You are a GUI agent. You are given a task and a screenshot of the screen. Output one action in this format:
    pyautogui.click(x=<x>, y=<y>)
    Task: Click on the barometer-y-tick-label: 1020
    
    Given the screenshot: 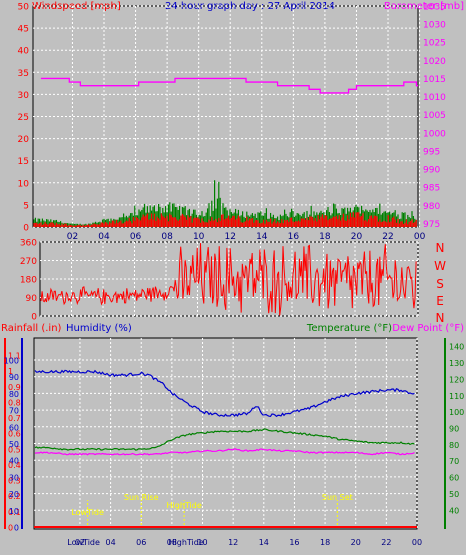 What is the action you would take?
    pyautogui.click(x=434, y=62)
    